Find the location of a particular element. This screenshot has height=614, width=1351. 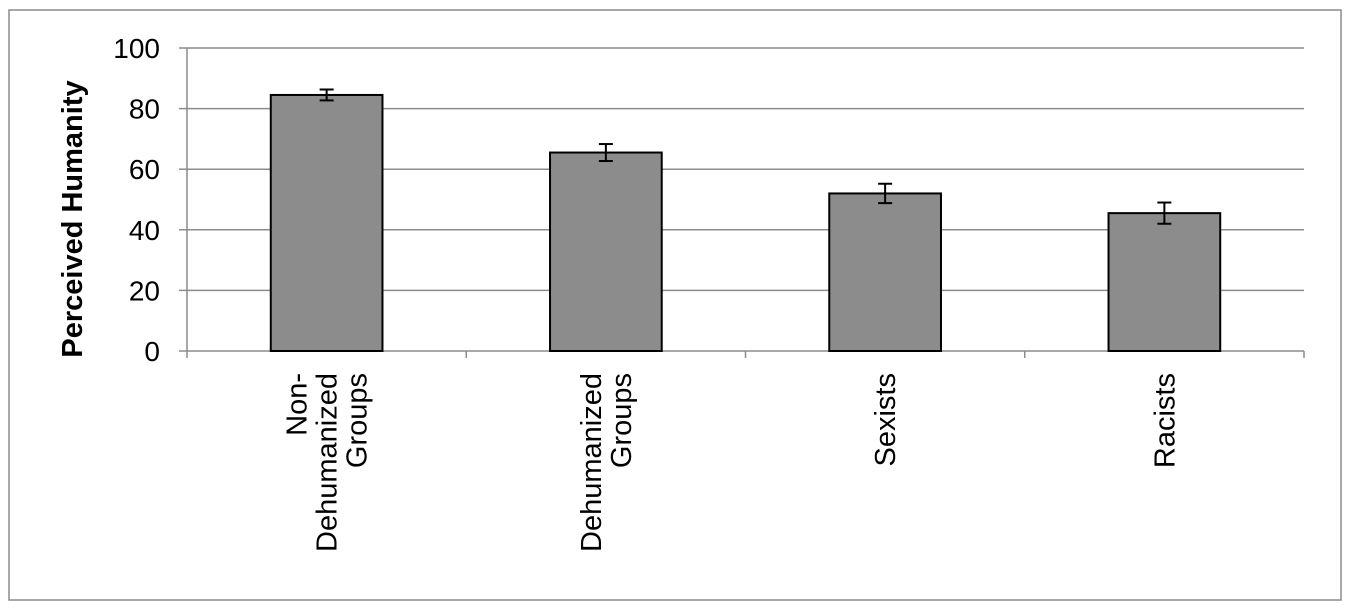

y-tick-label: 60 is located at coordinates (144, 169).